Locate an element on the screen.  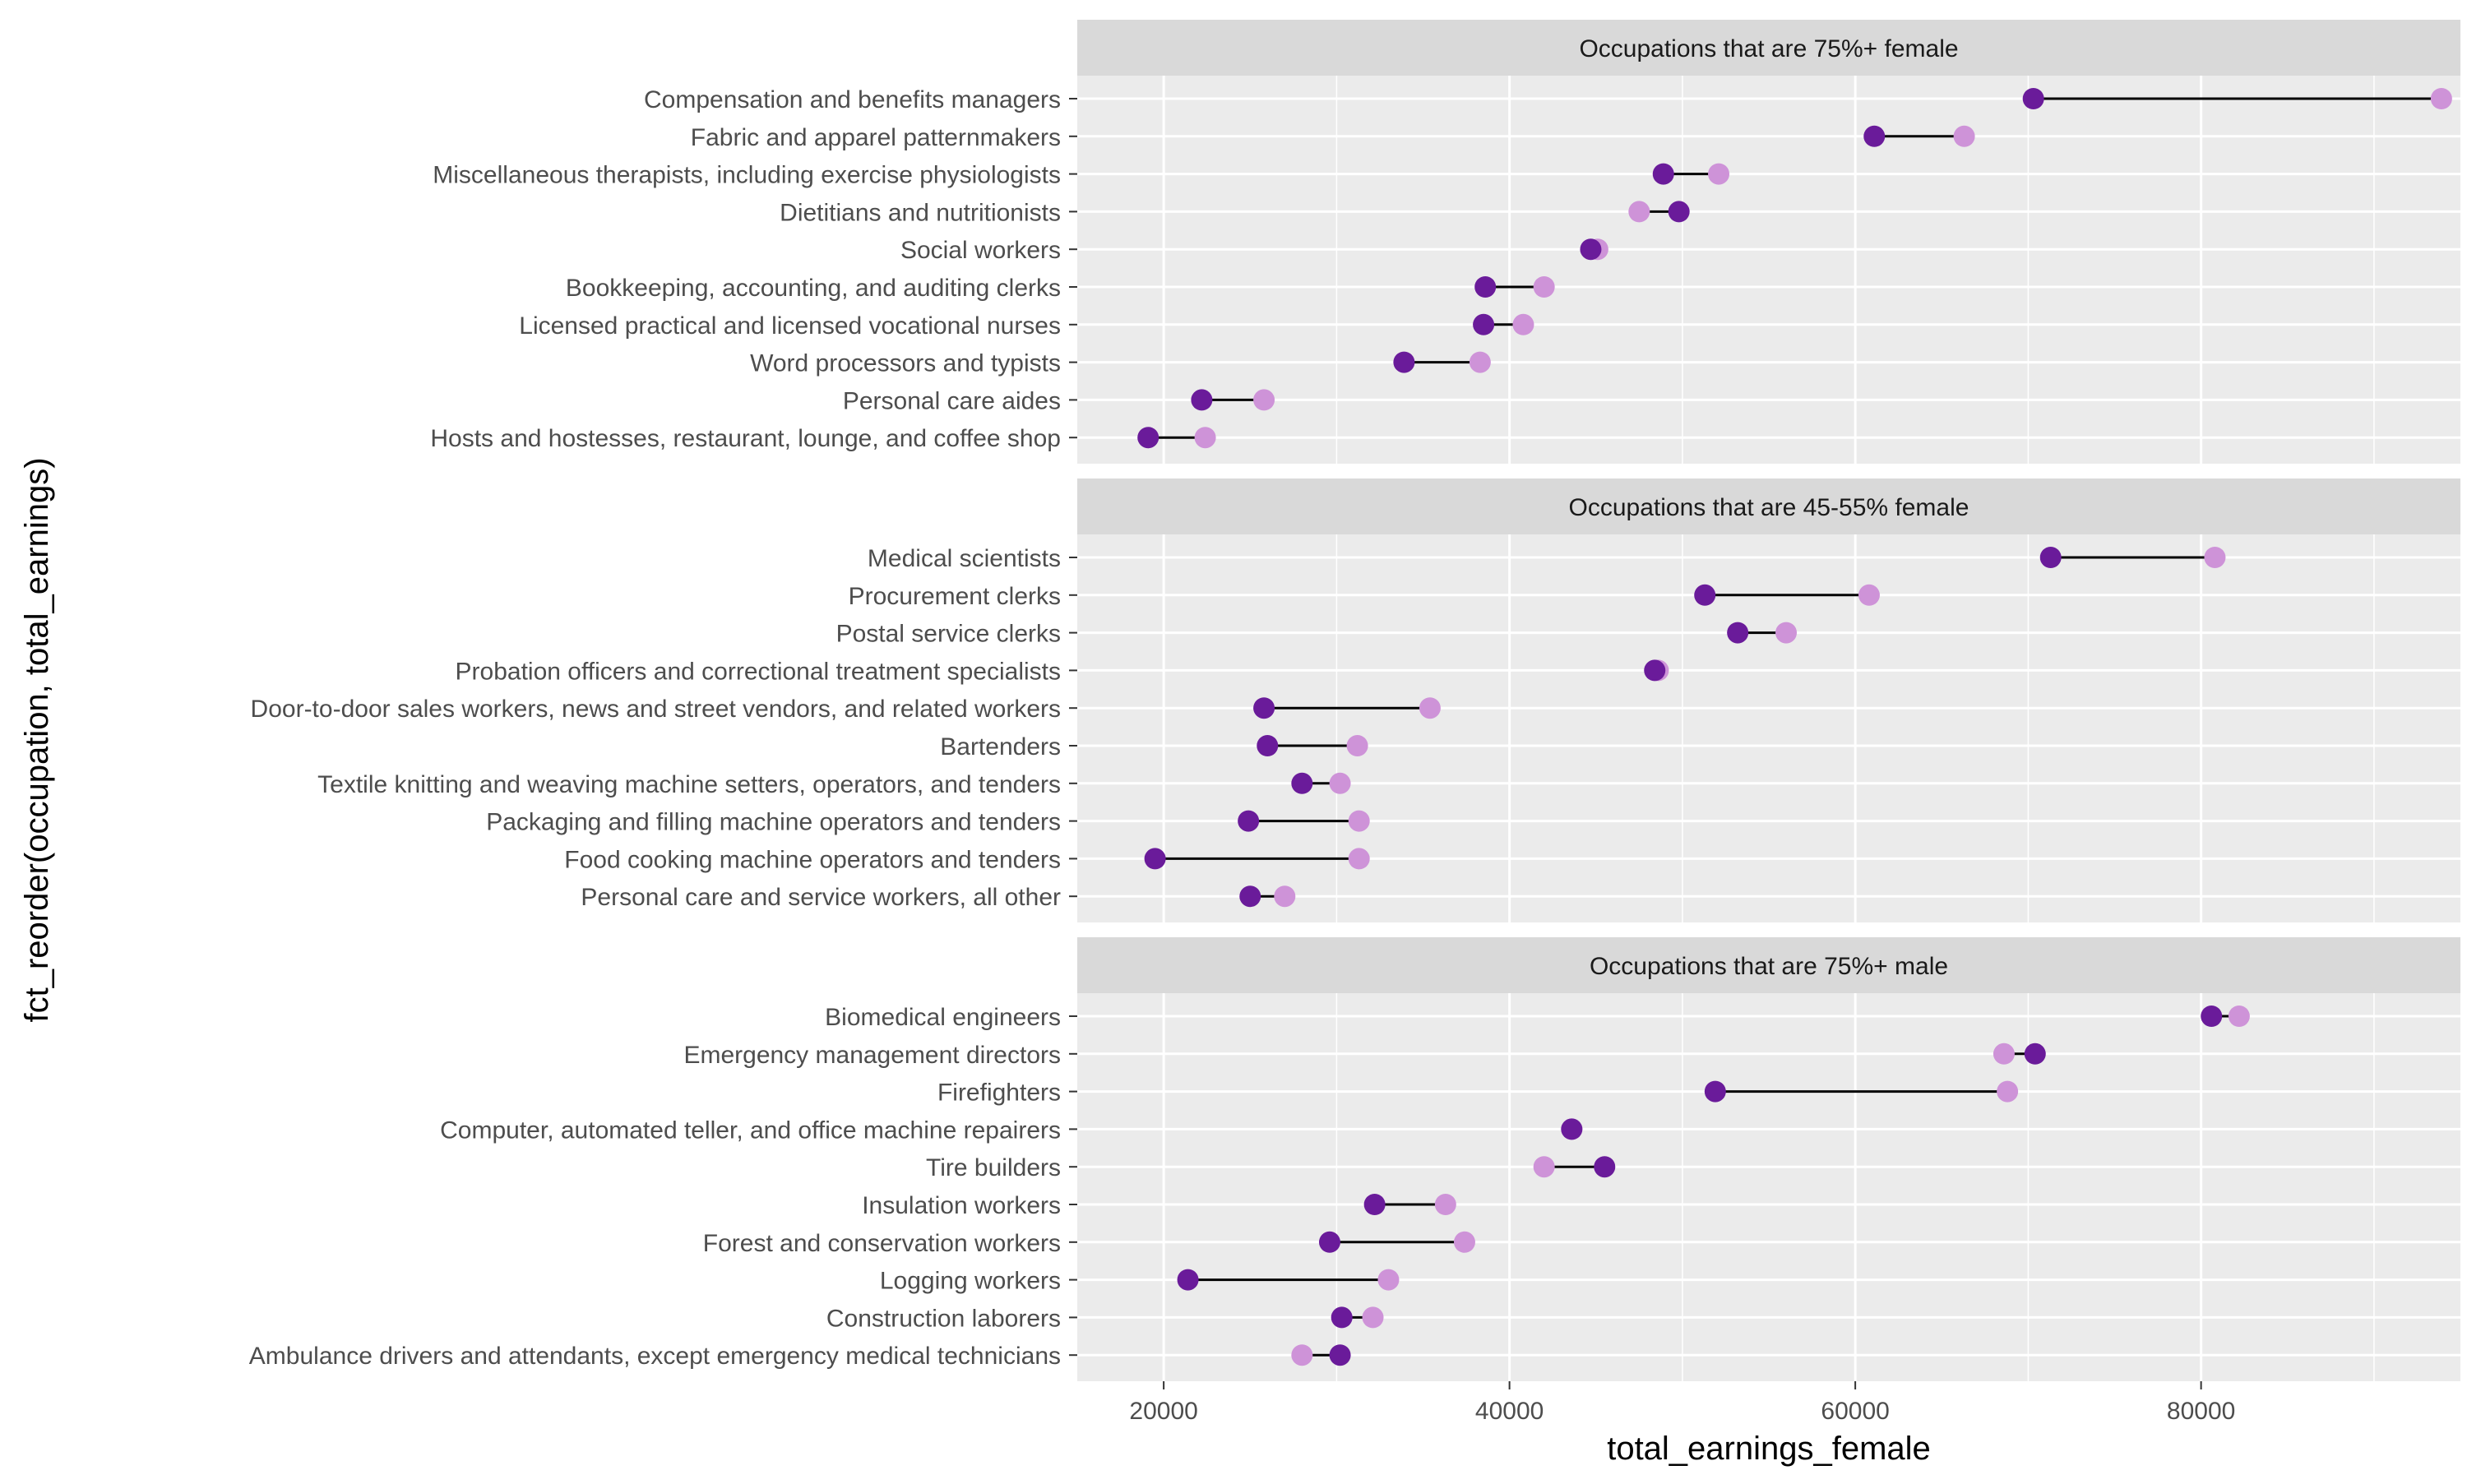
y-tick-label: Firefighters is located at coordinates (999, 1093).